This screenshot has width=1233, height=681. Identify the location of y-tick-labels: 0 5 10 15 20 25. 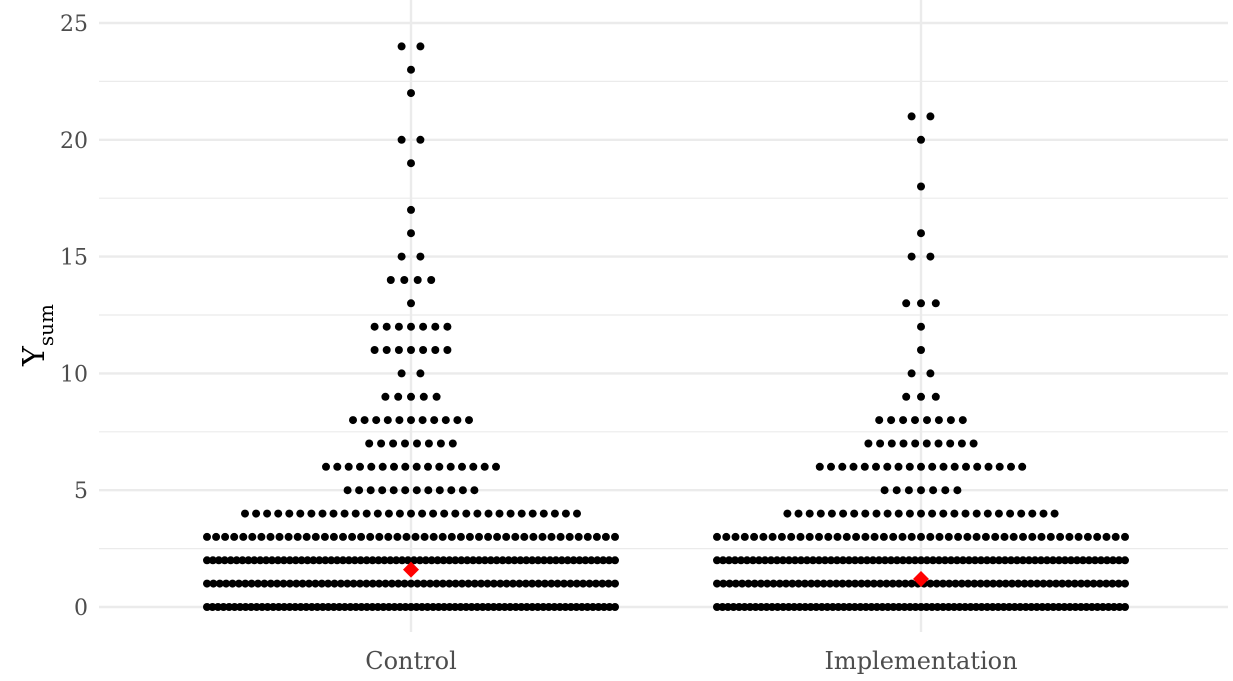
(74, 316).